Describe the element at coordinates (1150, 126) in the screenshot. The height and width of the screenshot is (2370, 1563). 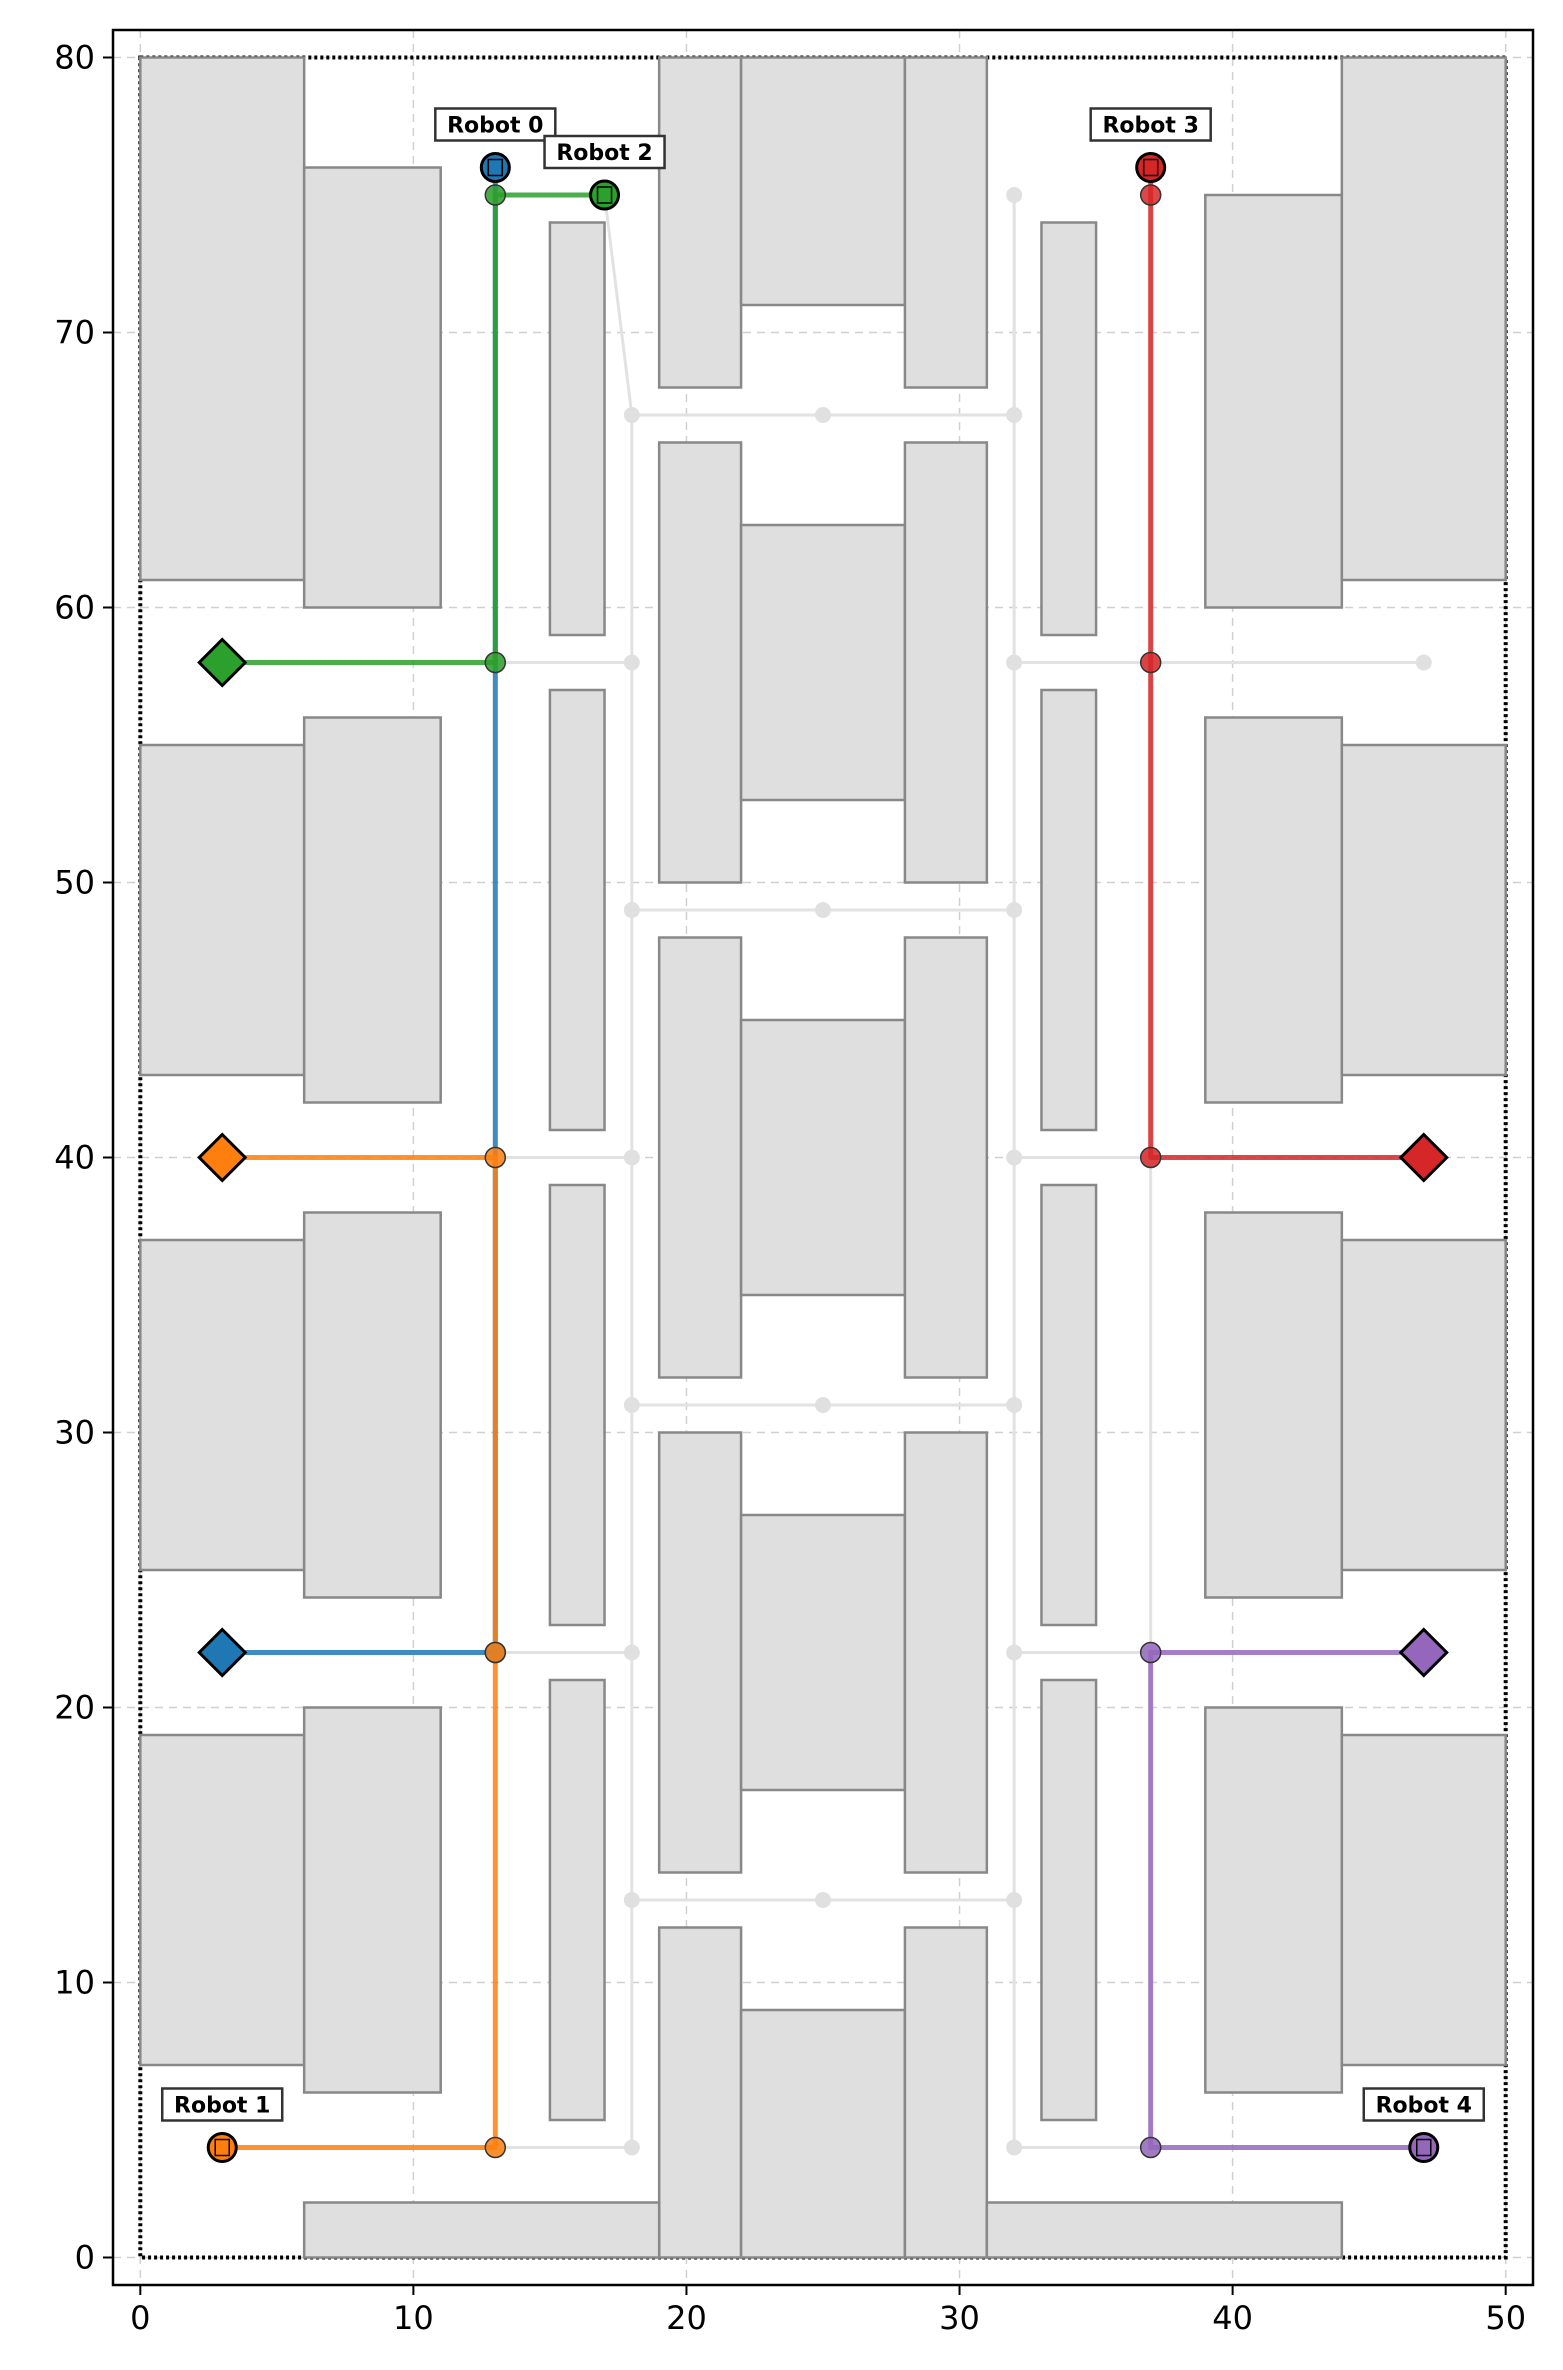
I see `robot-label-text: Robot 3` at that location.